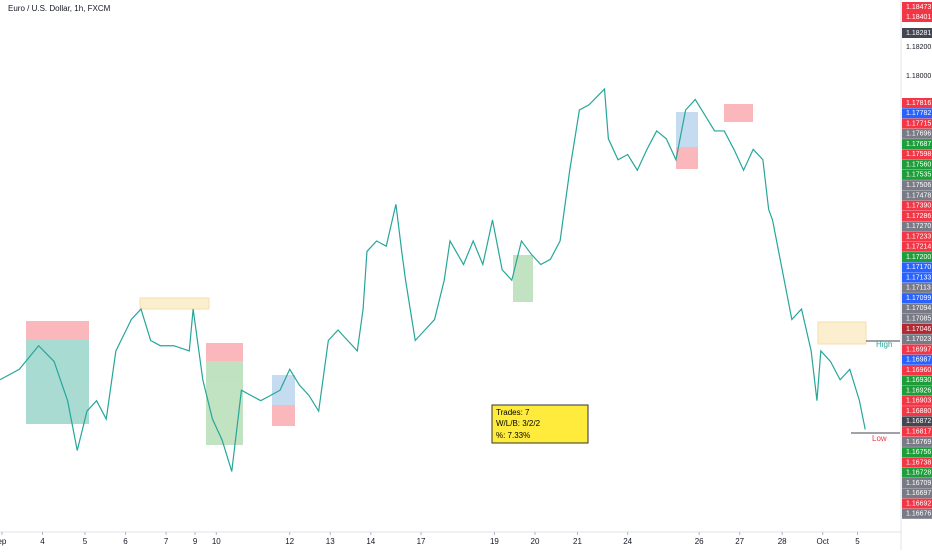 Image resolution: width=932 pixels, height=555 pixels. Describe the element at coordinates (330, 541) in the screenshot. I see `x-tick-label: 13` at that location.